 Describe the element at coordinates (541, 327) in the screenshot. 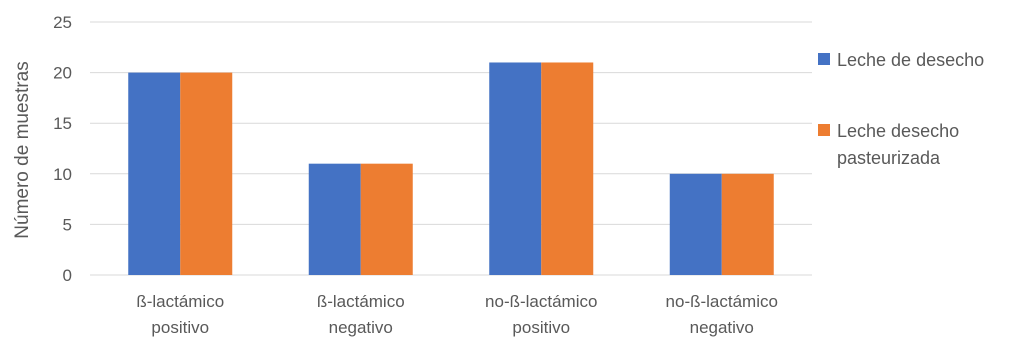

I see `x-category-label-2-line1: positivo` at that location.